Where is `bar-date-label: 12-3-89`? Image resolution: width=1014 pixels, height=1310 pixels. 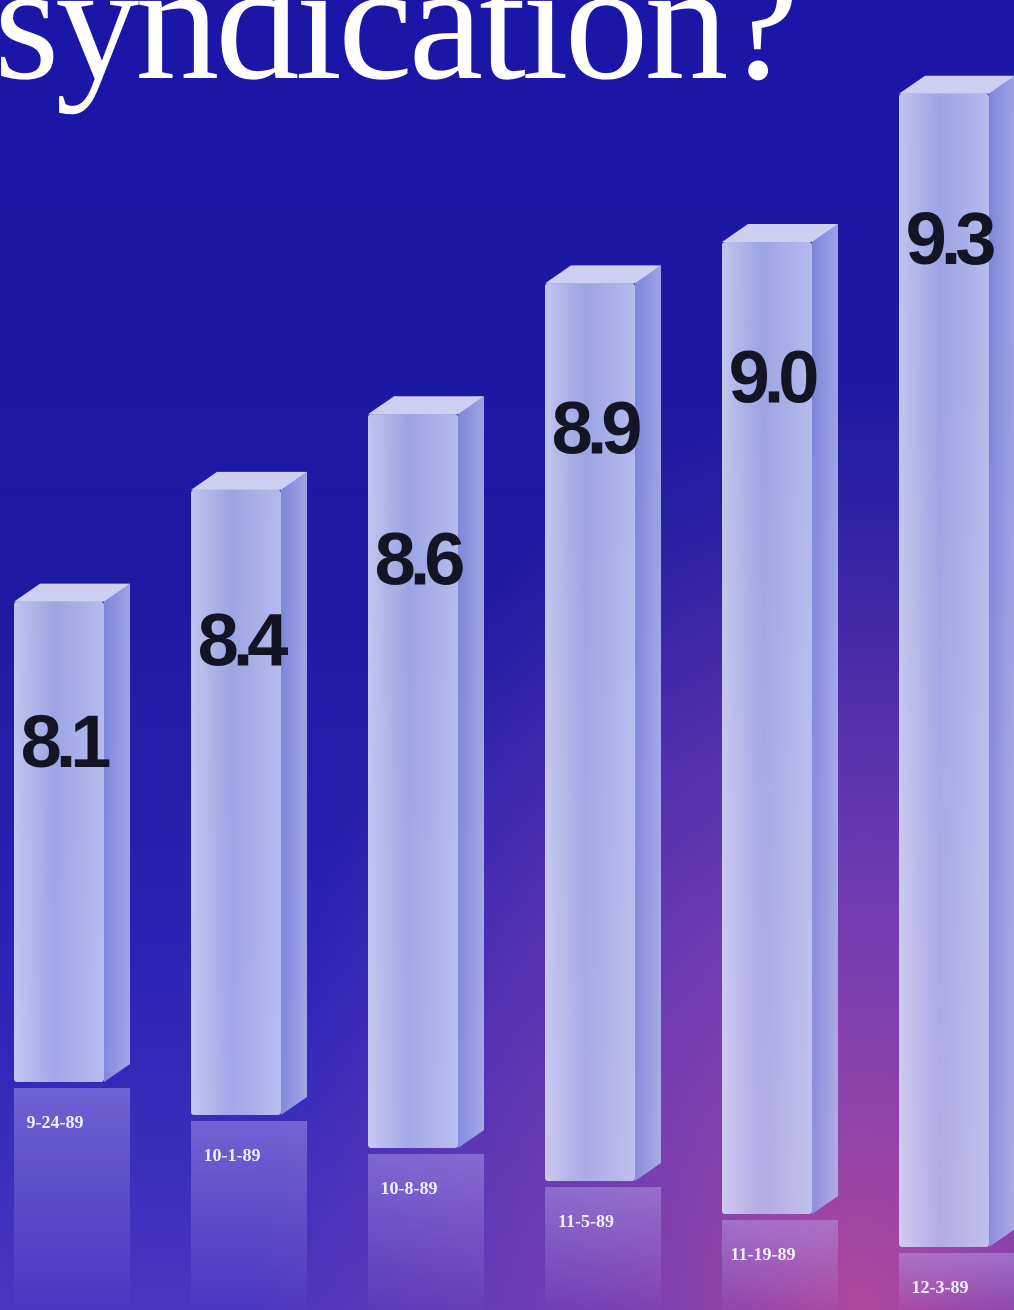 bar-date-label: 12-3-89 is located at coordinates (940, 1287).